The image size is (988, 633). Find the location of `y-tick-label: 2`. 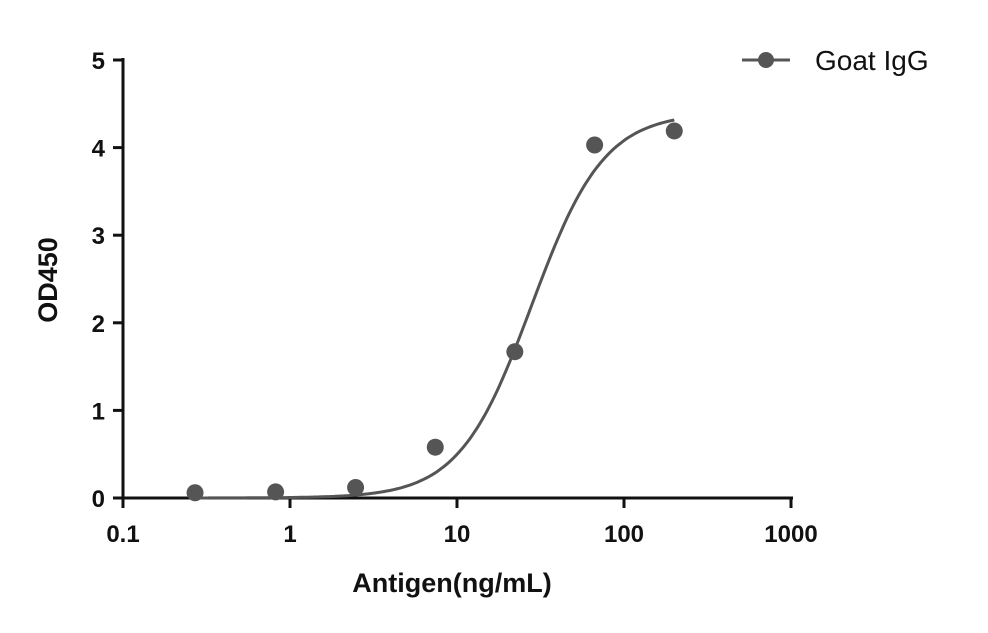

y-tick-label: 2 is located at coordinates (98, 324).